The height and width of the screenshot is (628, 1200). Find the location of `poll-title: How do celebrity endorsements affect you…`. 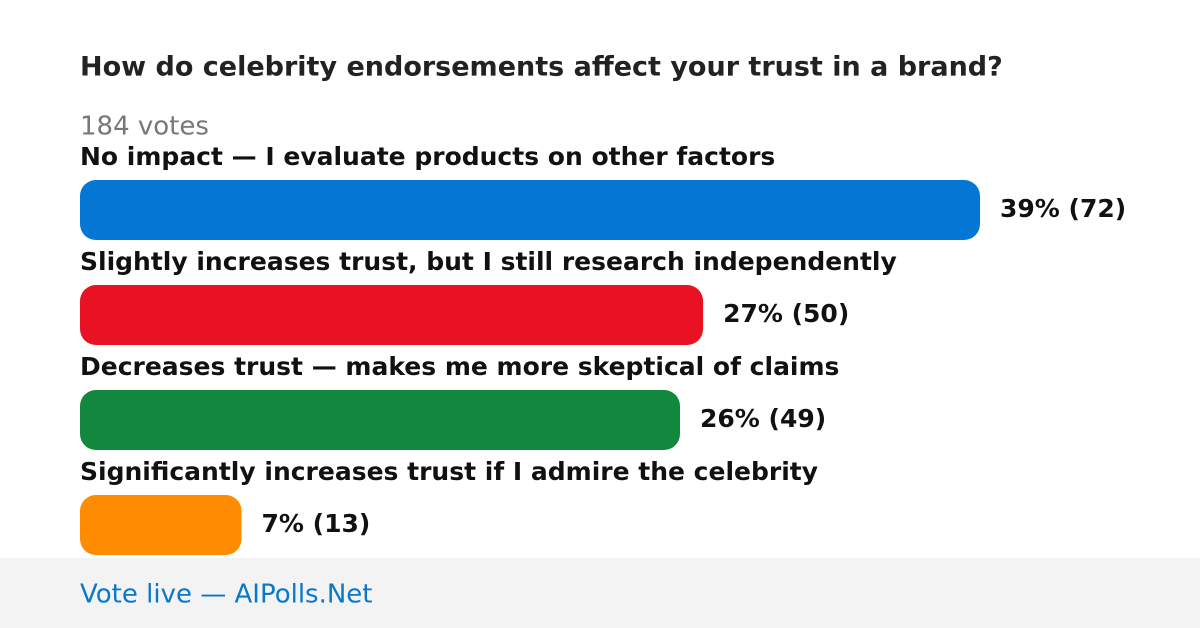

poll-title: How do celebrity endorsements affect you… is located at coordinates (541, 67).